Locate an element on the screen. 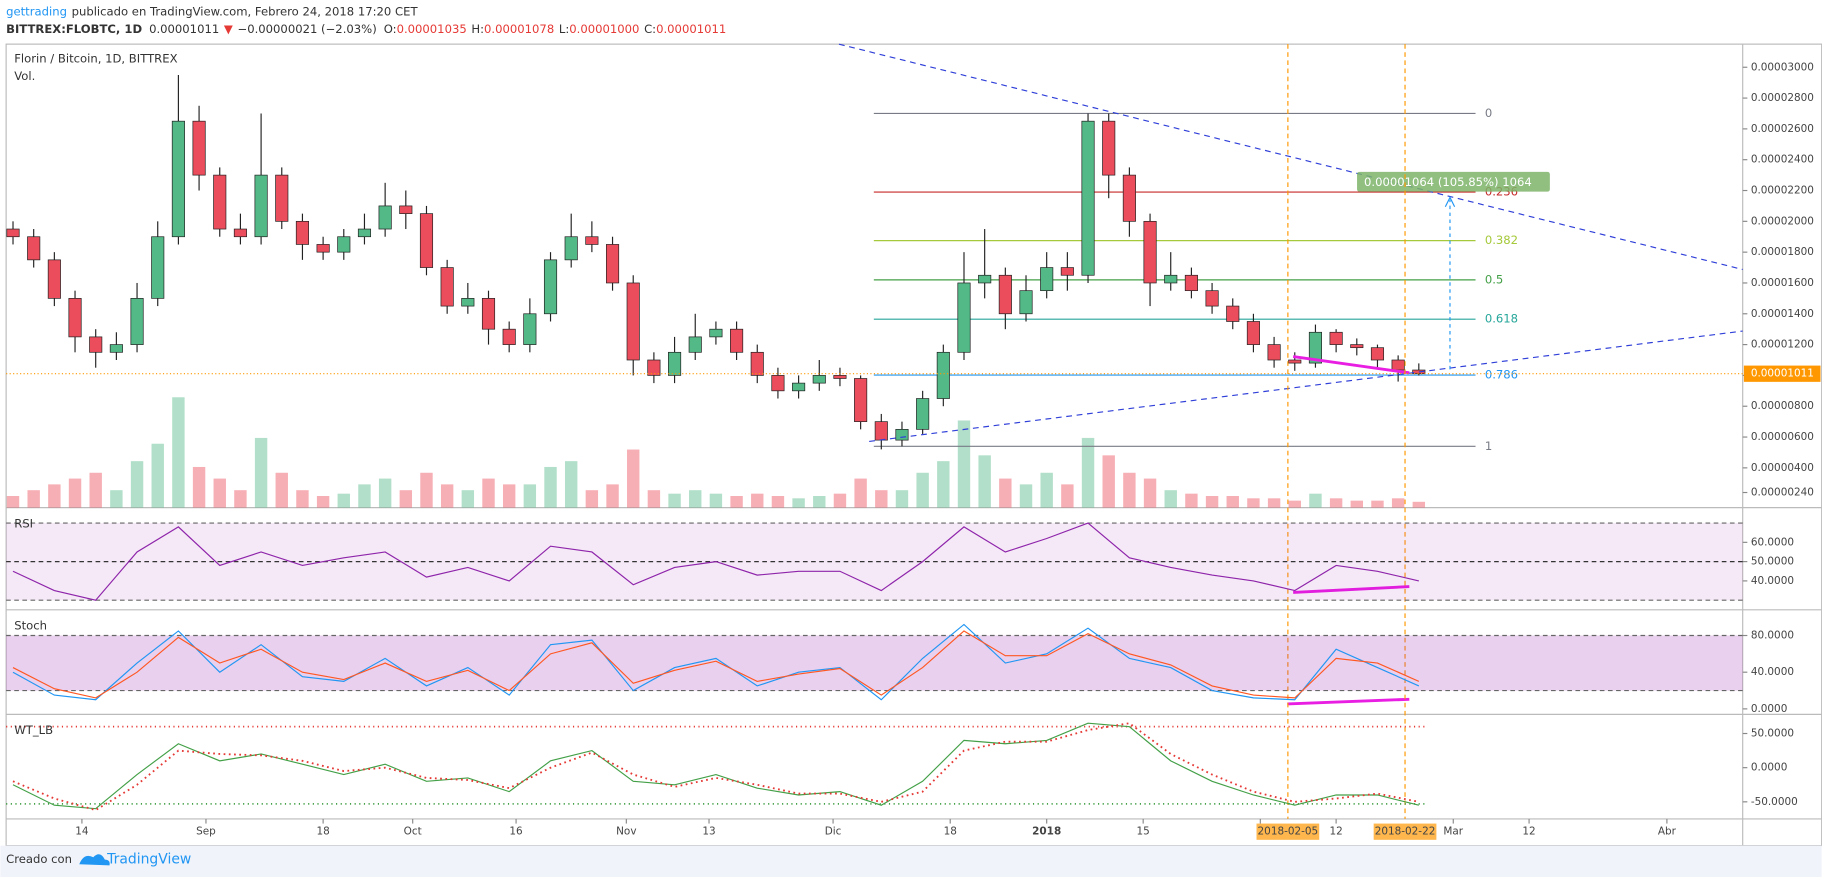 Image resolution: width=1822 pixels, height=877 pixels. y-tick-label: 60.0000 is located at coordinates (1772, 542).